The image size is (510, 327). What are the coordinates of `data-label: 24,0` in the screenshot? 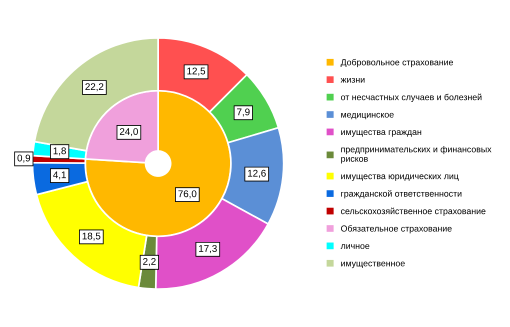 It's located at (129, 132).